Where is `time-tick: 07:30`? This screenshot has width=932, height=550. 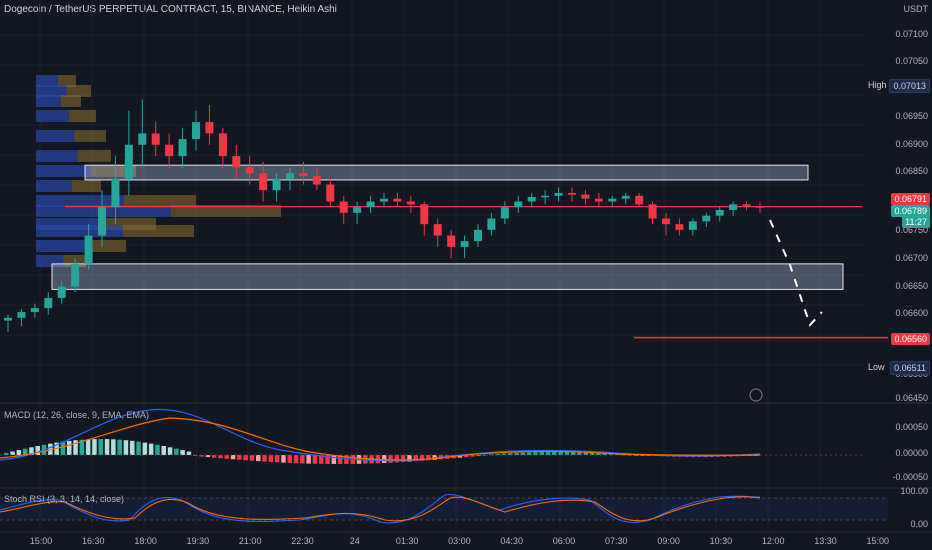 time-tick: 07:30 is located at coordinates (616, 541).